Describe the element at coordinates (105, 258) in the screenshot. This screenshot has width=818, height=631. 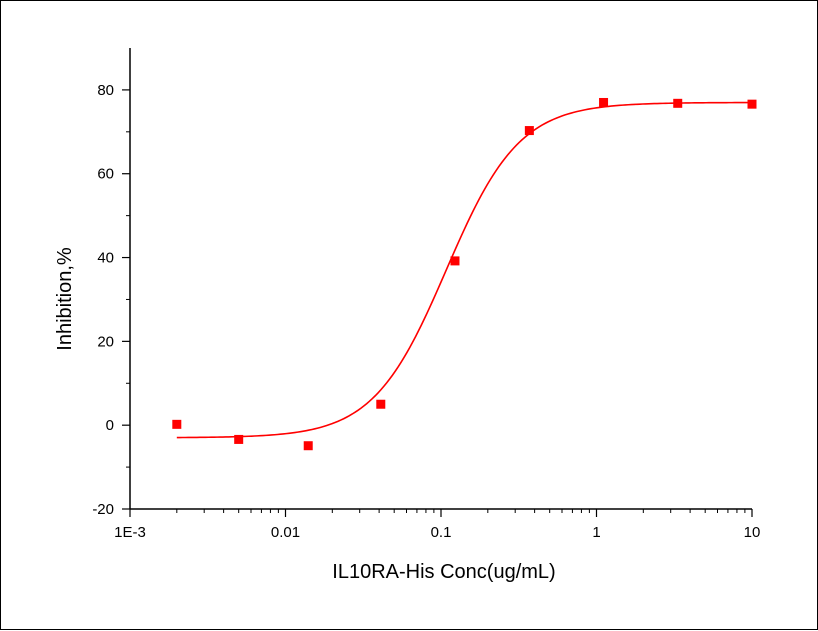
I see `y-tick-label: 40` at that location.